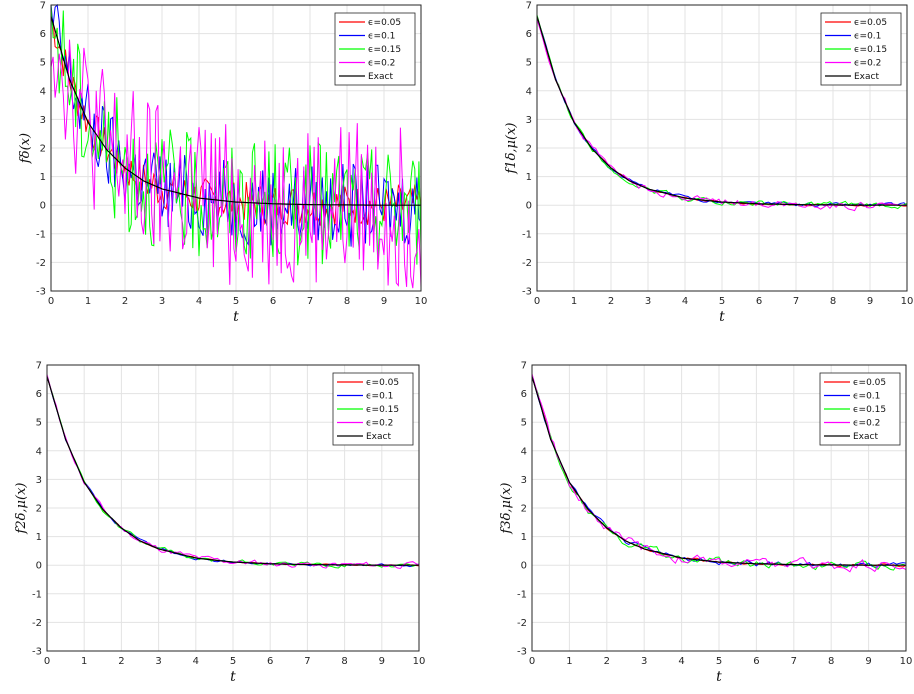 The image size is (914, 694). What do you see at coordinates (233, 661) in the screenshot?
I see `x-tick-label: 5` at bounding box center [233, 661].